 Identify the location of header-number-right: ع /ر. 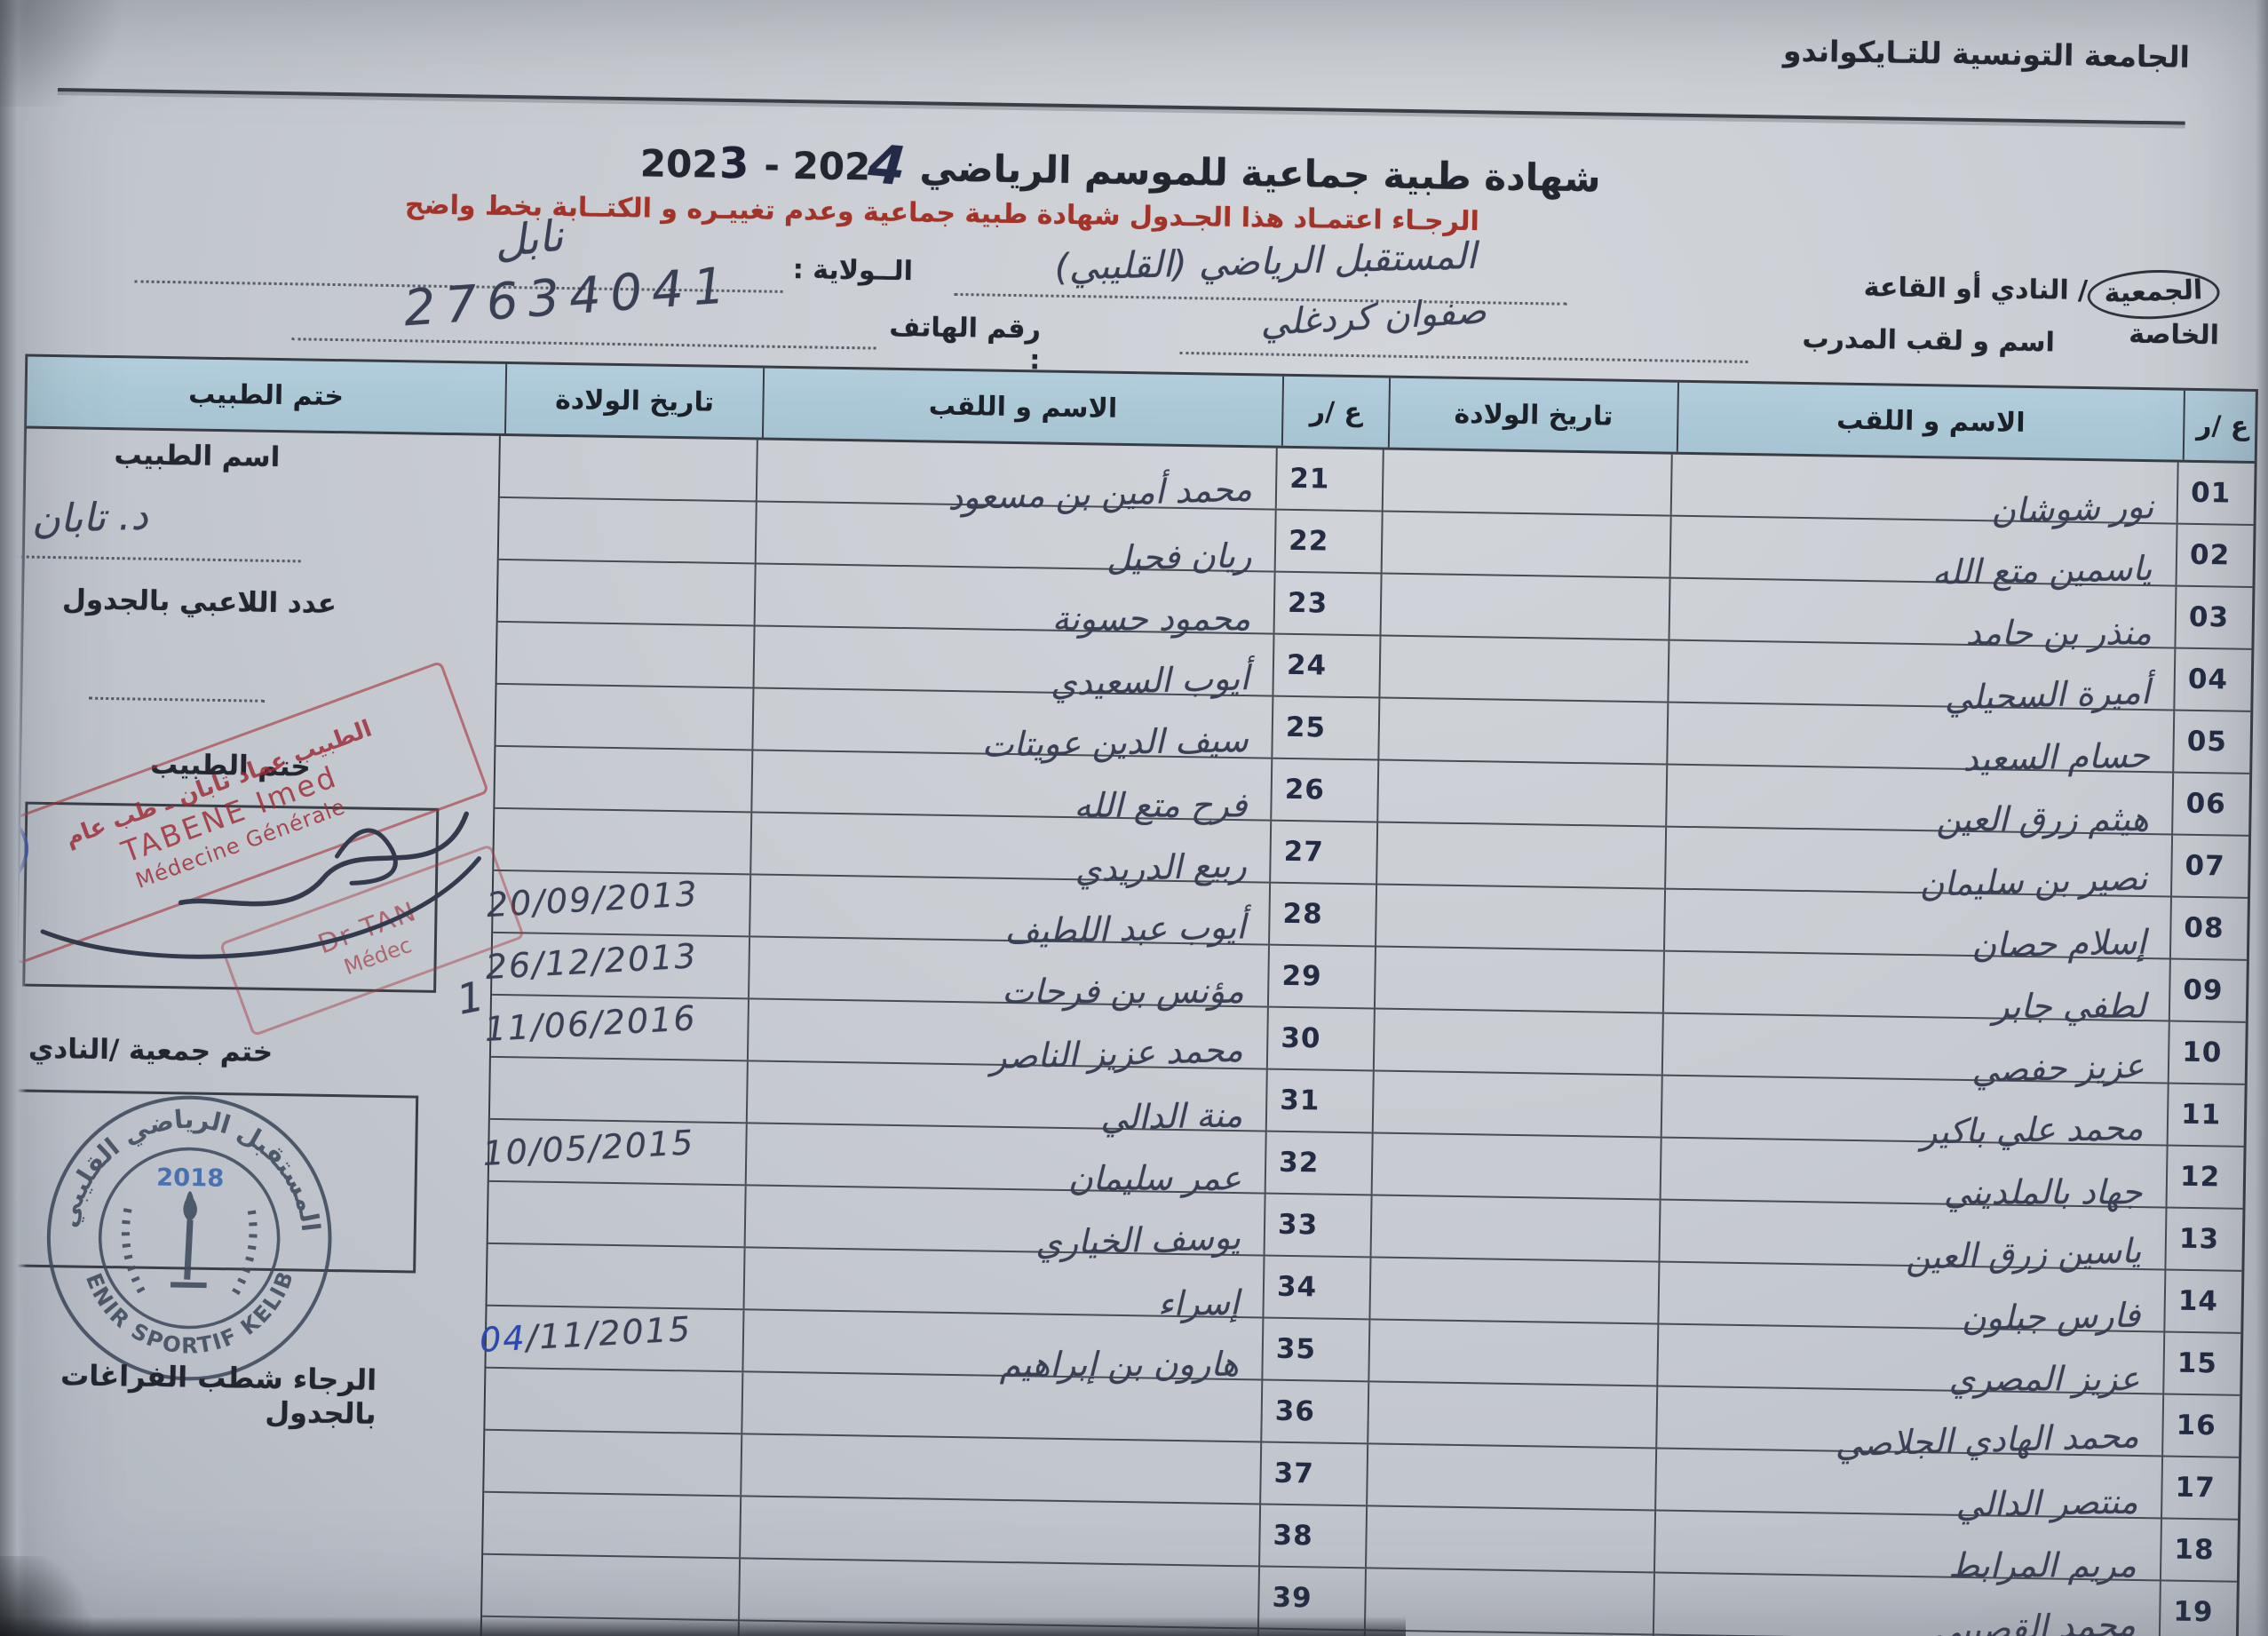
(2222, 425).